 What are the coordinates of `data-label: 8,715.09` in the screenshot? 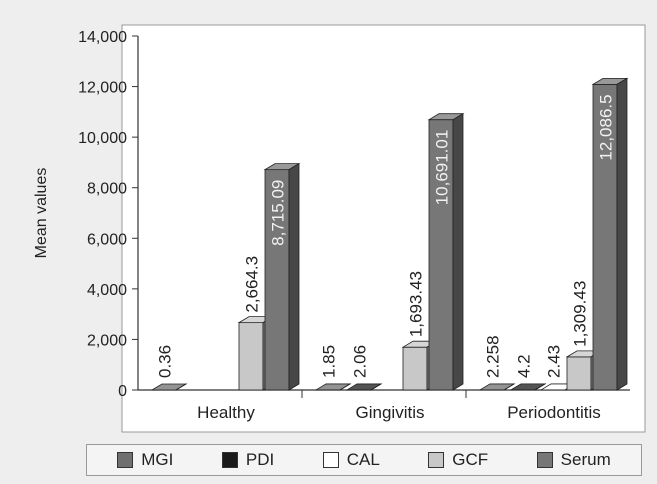 It's located at (277, 213).